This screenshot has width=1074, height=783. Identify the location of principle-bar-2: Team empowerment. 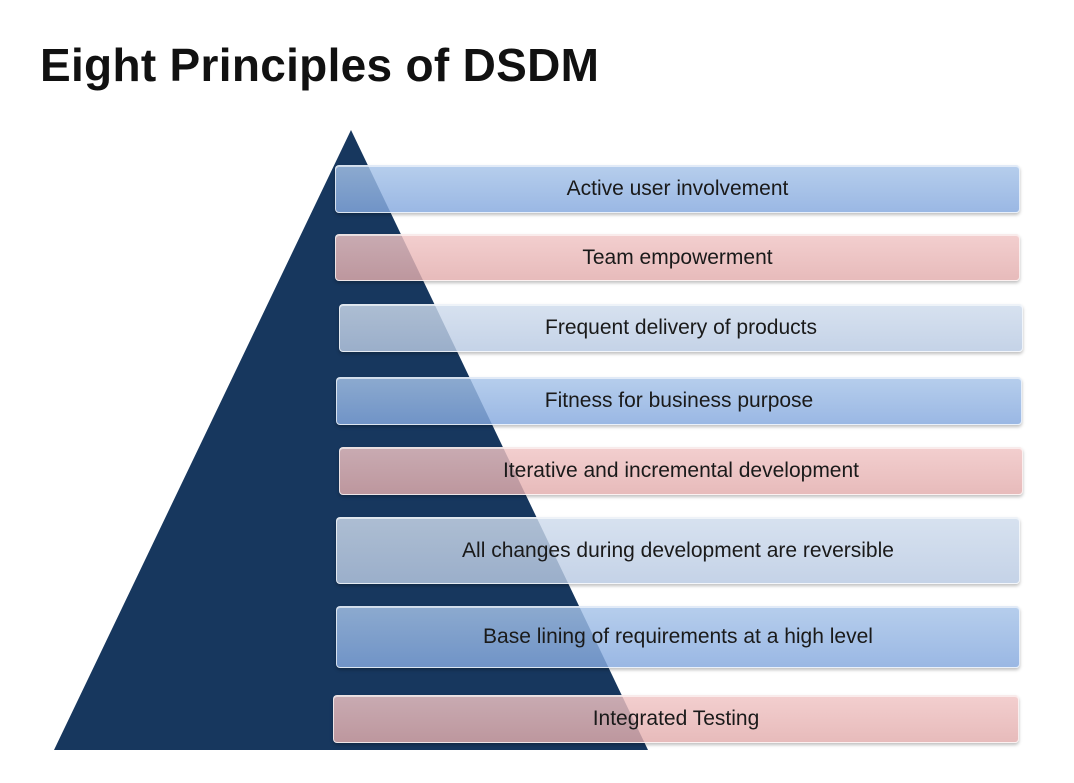
(677, 257).